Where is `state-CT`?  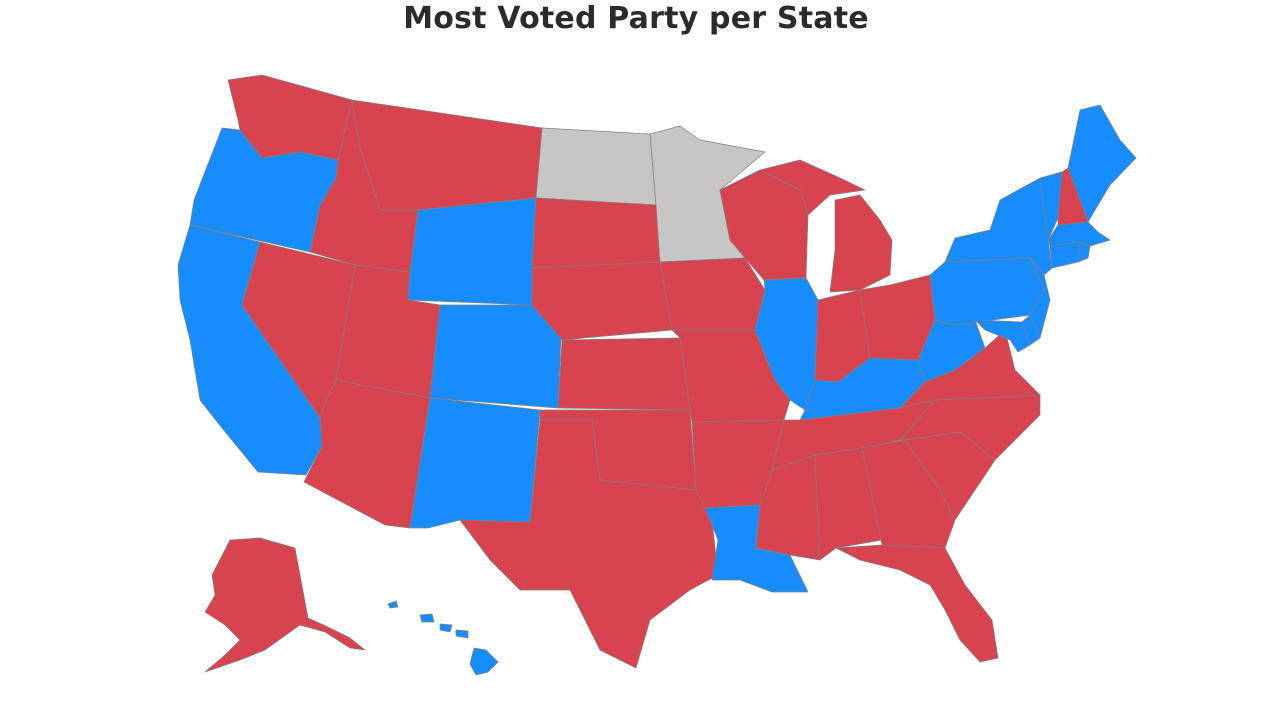 state-CT is located at coordinates (1065, 255).